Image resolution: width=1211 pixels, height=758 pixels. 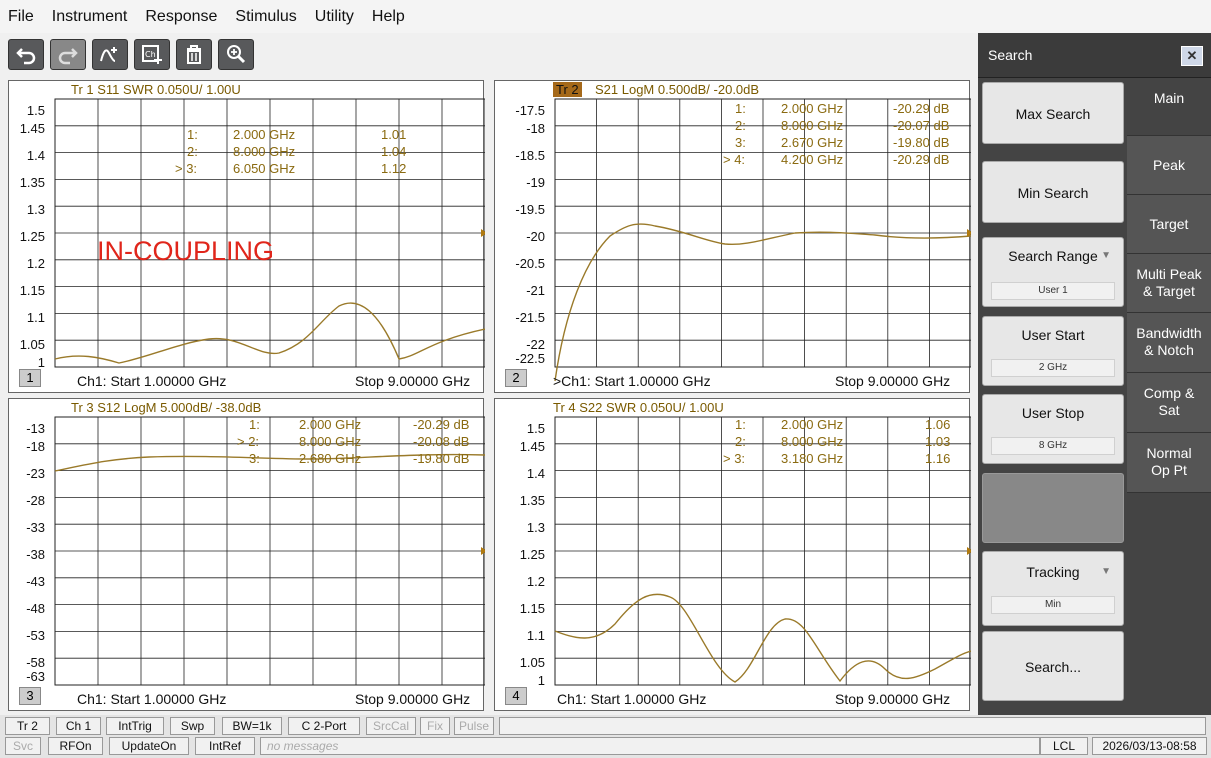 I want to click on trace-title: Tr 1 S11 SWR 0.050U/ 1.00U, so click(x=156, y=89).